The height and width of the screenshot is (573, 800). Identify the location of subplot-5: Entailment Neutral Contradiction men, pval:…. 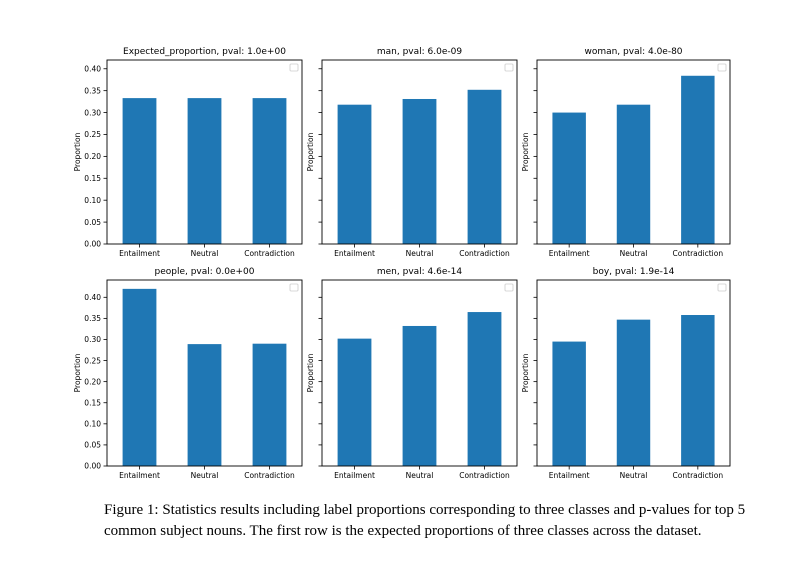
(412, 373).